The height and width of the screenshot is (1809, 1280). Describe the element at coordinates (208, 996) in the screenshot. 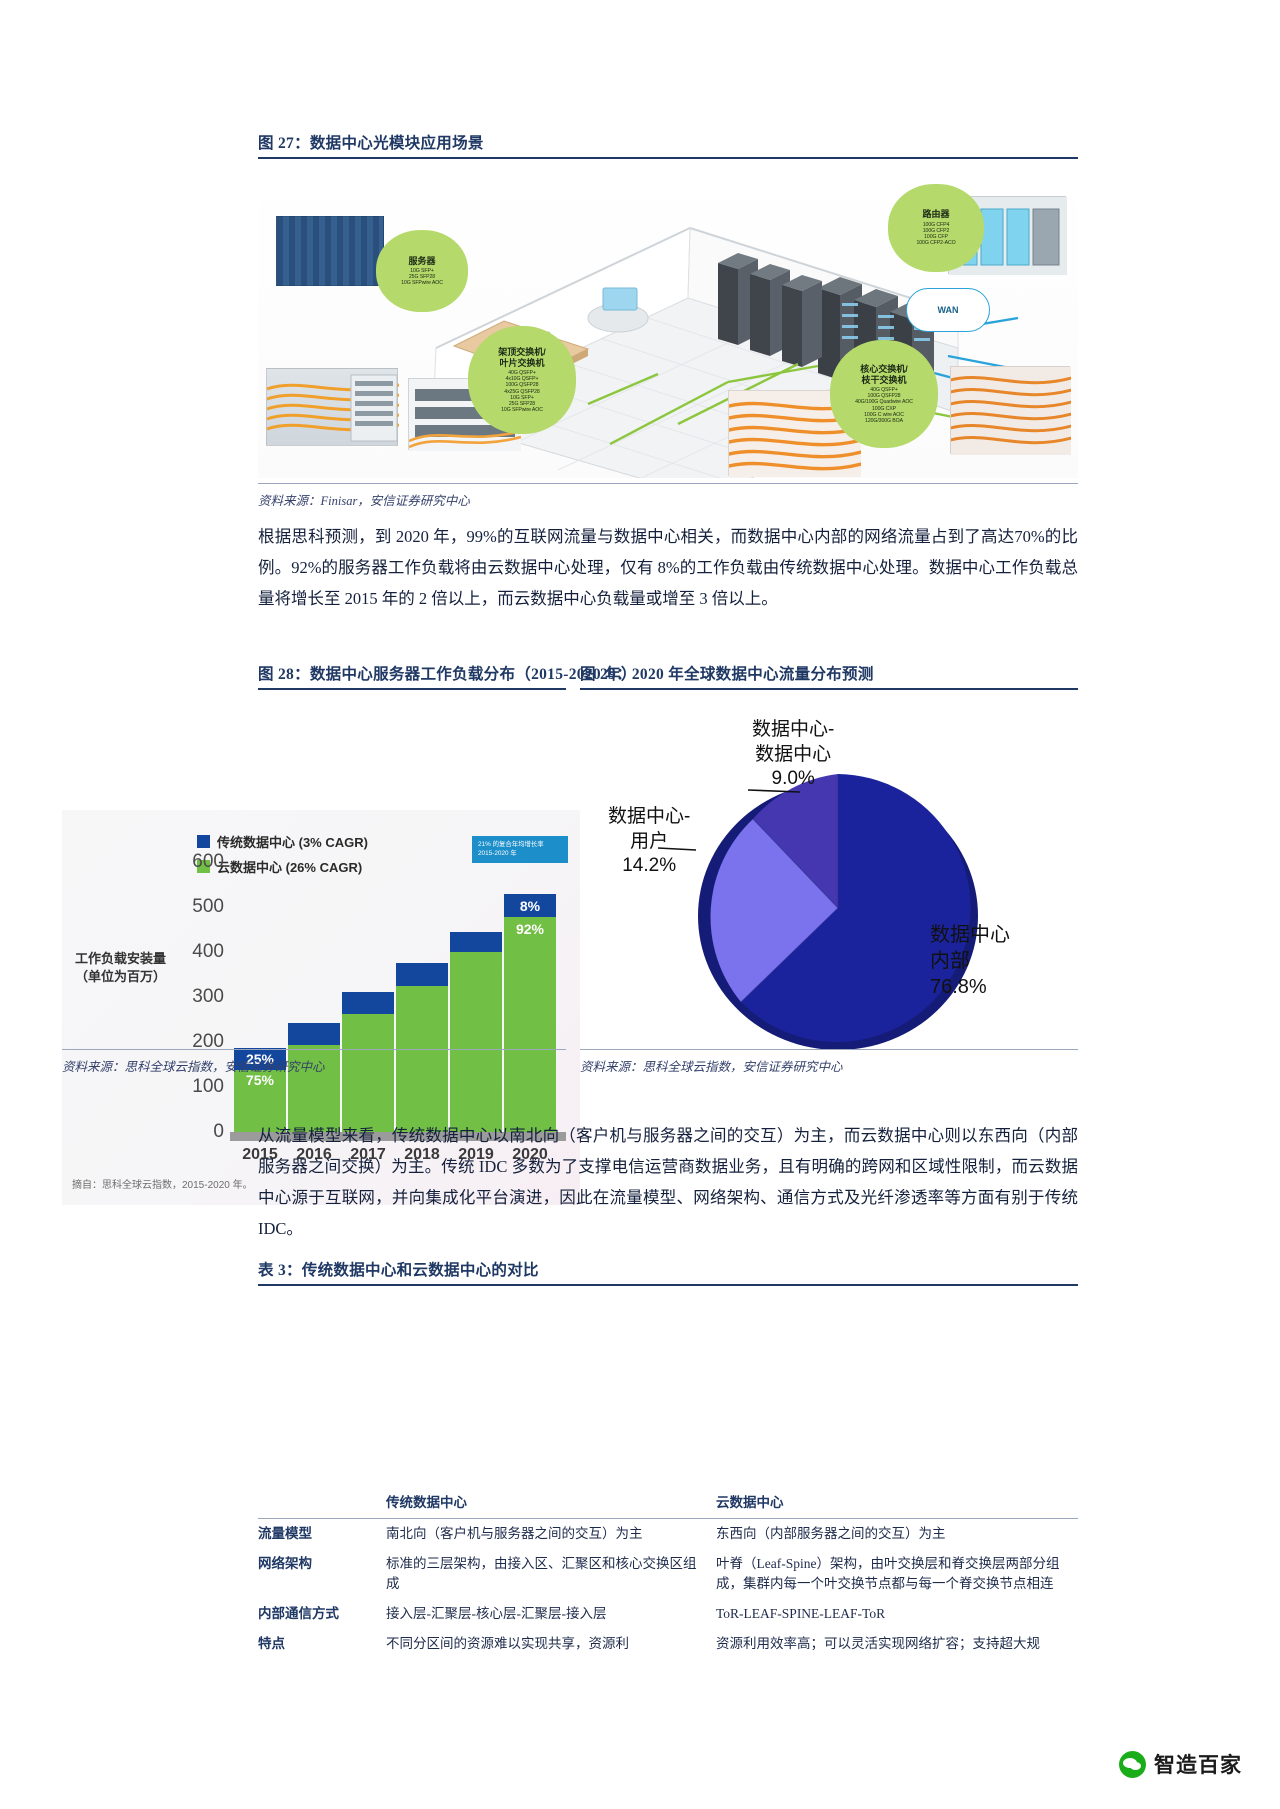

I see `ytick-300: 300` at that location.